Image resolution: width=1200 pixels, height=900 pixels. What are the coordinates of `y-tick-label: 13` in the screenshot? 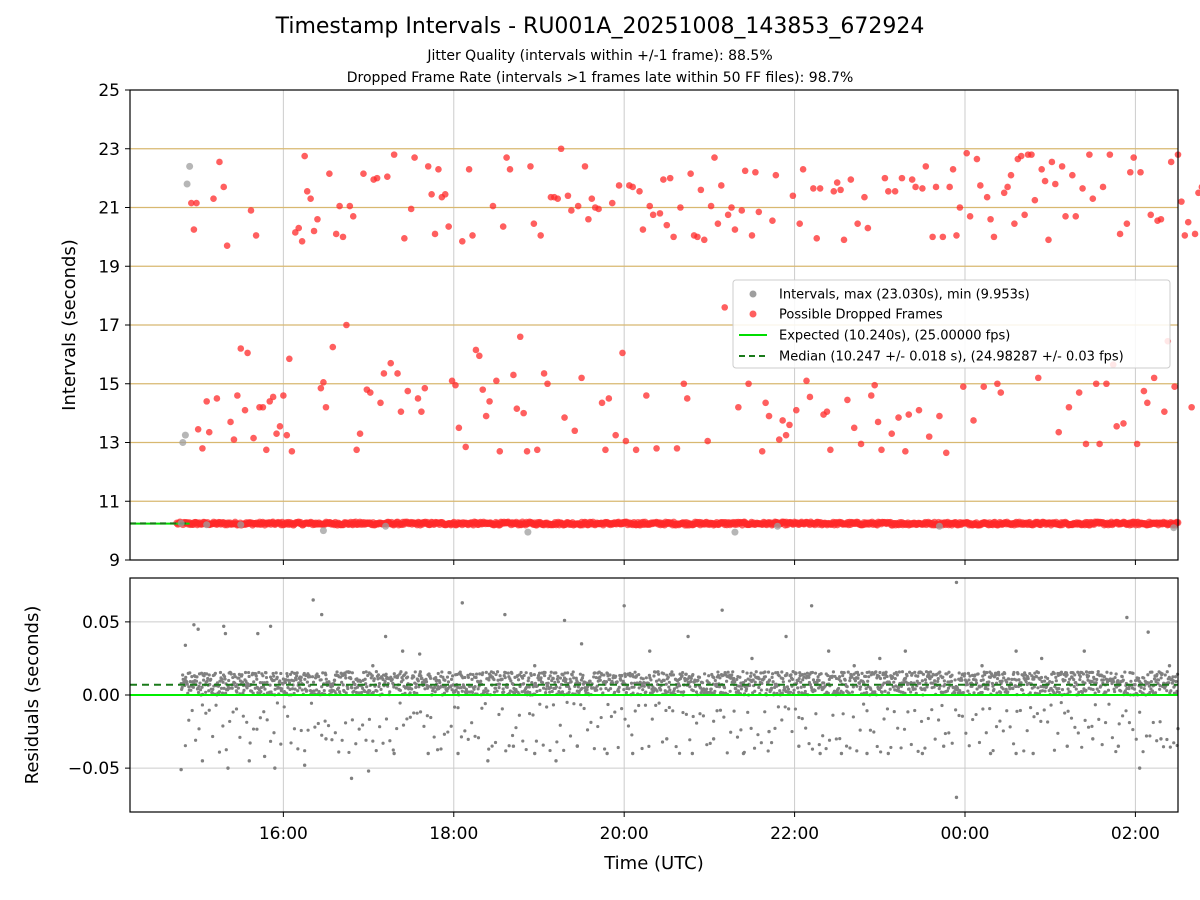 It's located at (109, 444).